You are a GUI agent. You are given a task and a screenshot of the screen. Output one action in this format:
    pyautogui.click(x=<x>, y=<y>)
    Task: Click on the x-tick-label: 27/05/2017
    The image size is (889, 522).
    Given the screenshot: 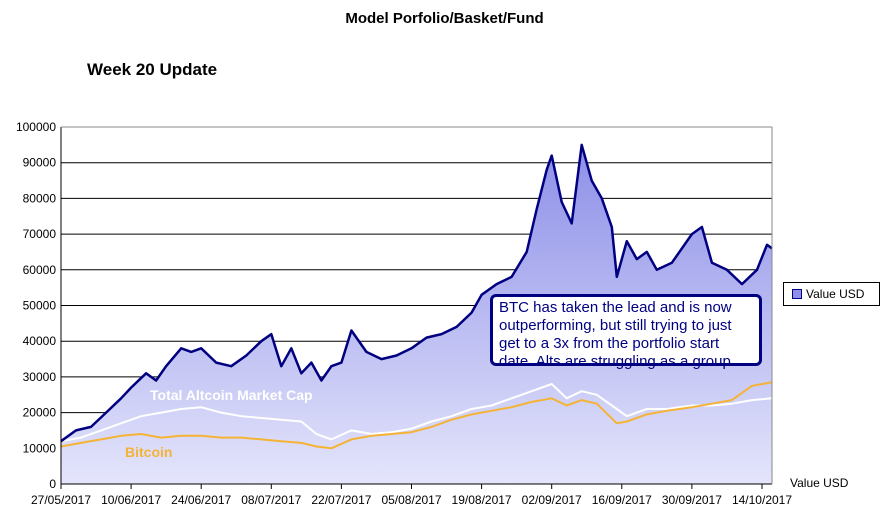 What is the action you would take?
    pyautogui.click(x=61, y=500)
    